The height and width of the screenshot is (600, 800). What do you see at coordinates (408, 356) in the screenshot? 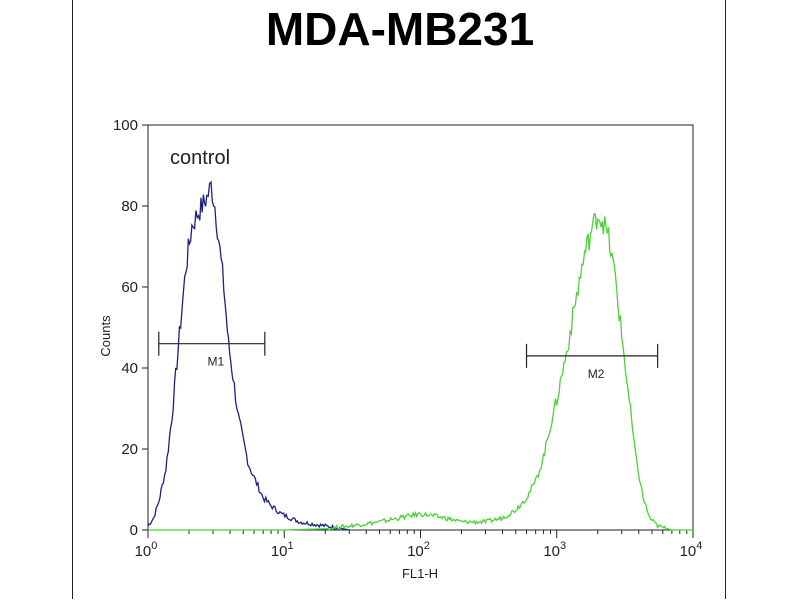
I see `gate-markers: M1 M2` at bounding box center [408, 356].